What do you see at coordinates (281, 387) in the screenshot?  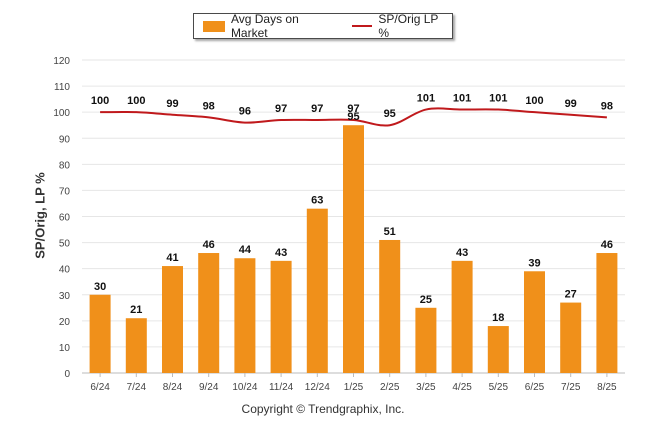 I see `x-tick-label: 11/24` at bounding box center [281, 387].